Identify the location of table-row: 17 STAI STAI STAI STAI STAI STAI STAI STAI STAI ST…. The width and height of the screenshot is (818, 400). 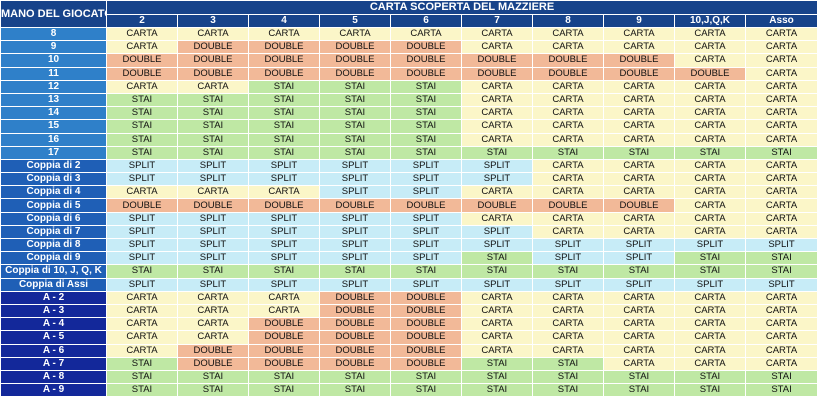
(409, 152).